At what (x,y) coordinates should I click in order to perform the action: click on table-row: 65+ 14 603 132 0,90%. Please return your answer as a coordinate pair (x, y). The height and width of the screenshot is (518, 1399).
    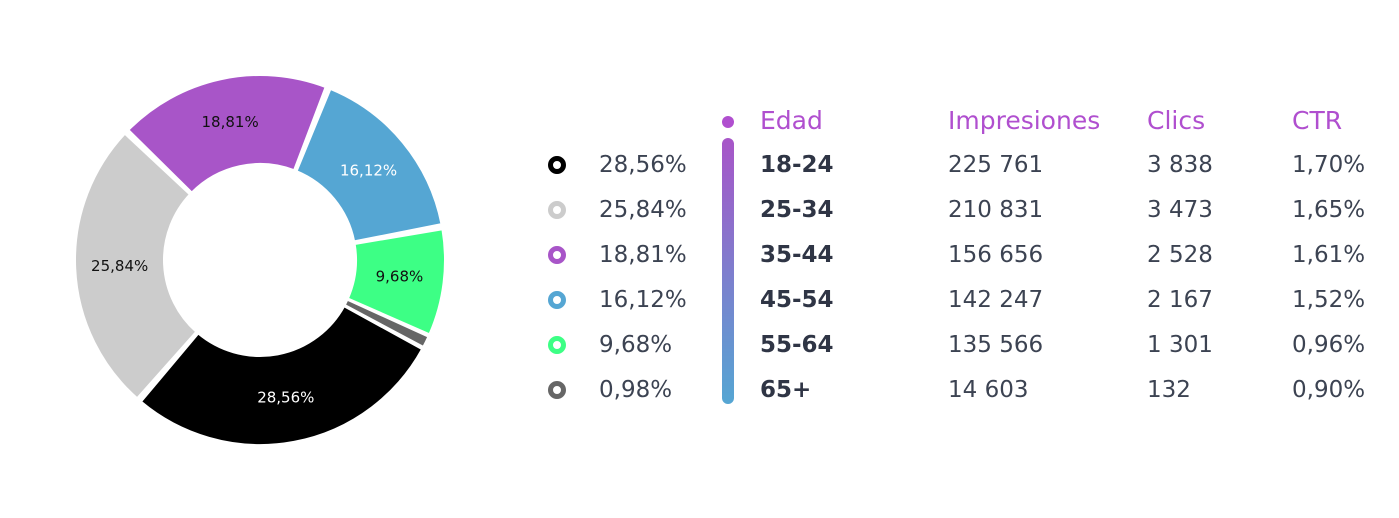
    Looking at the image, I should click on (1075, 395).